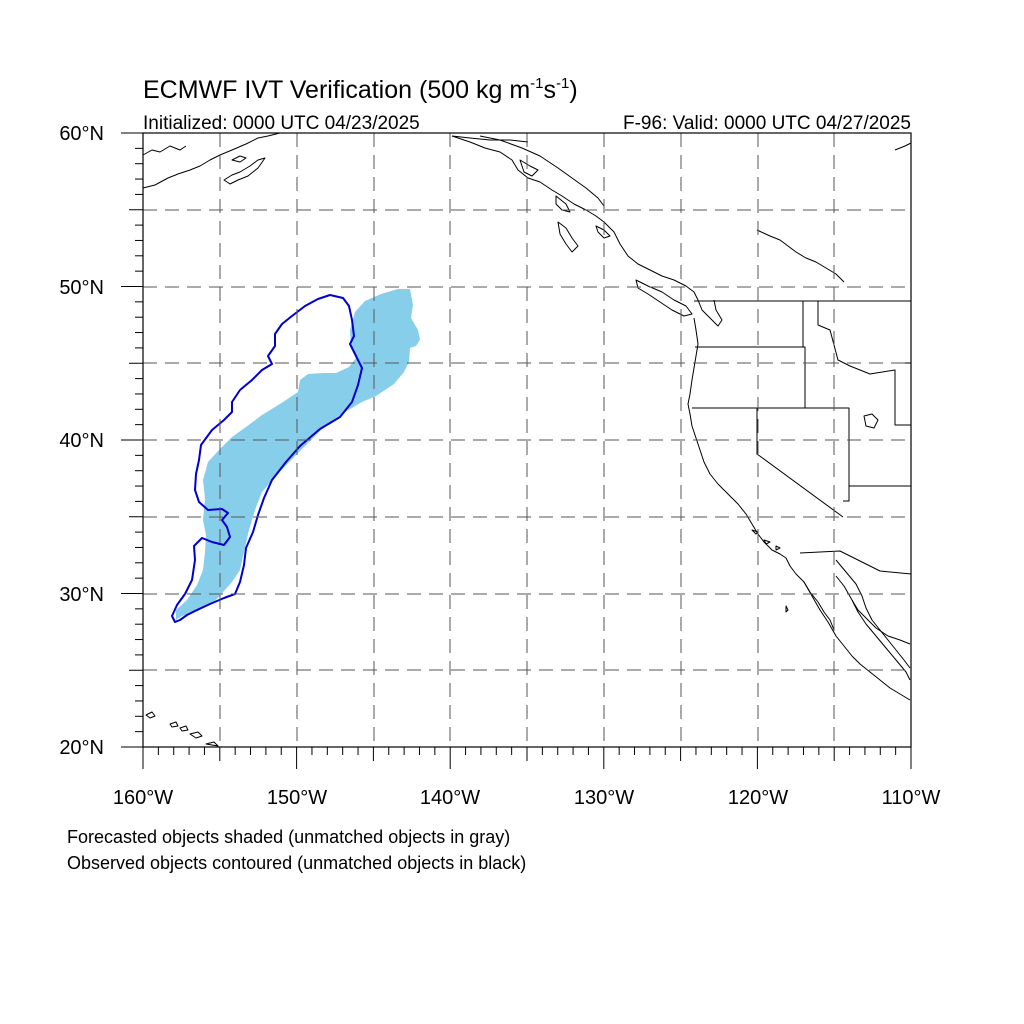 The height and width of the screenshot is (1024, 1024). What do you see at coordinates (81, 288) in the screenshot?
I see `lat-label-50: 50°N` at bounding box center [81, 288].